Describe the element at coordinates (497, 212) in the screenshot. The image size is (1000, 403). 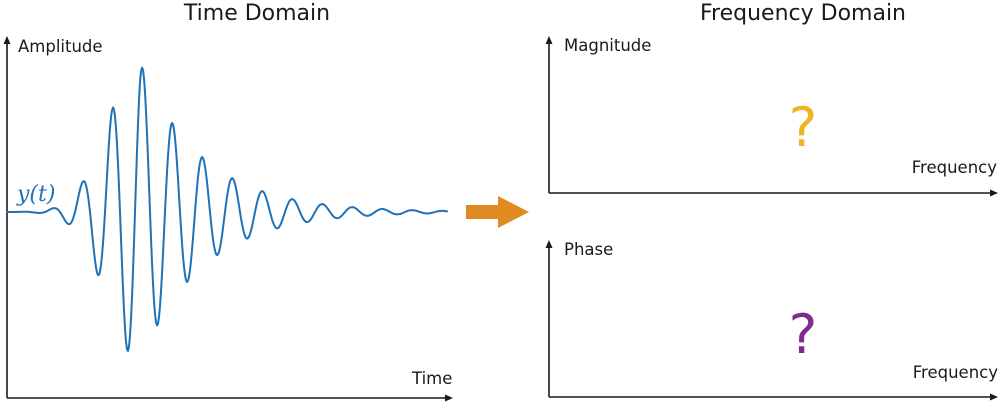
I see `transform-arrow-icon` at that location.